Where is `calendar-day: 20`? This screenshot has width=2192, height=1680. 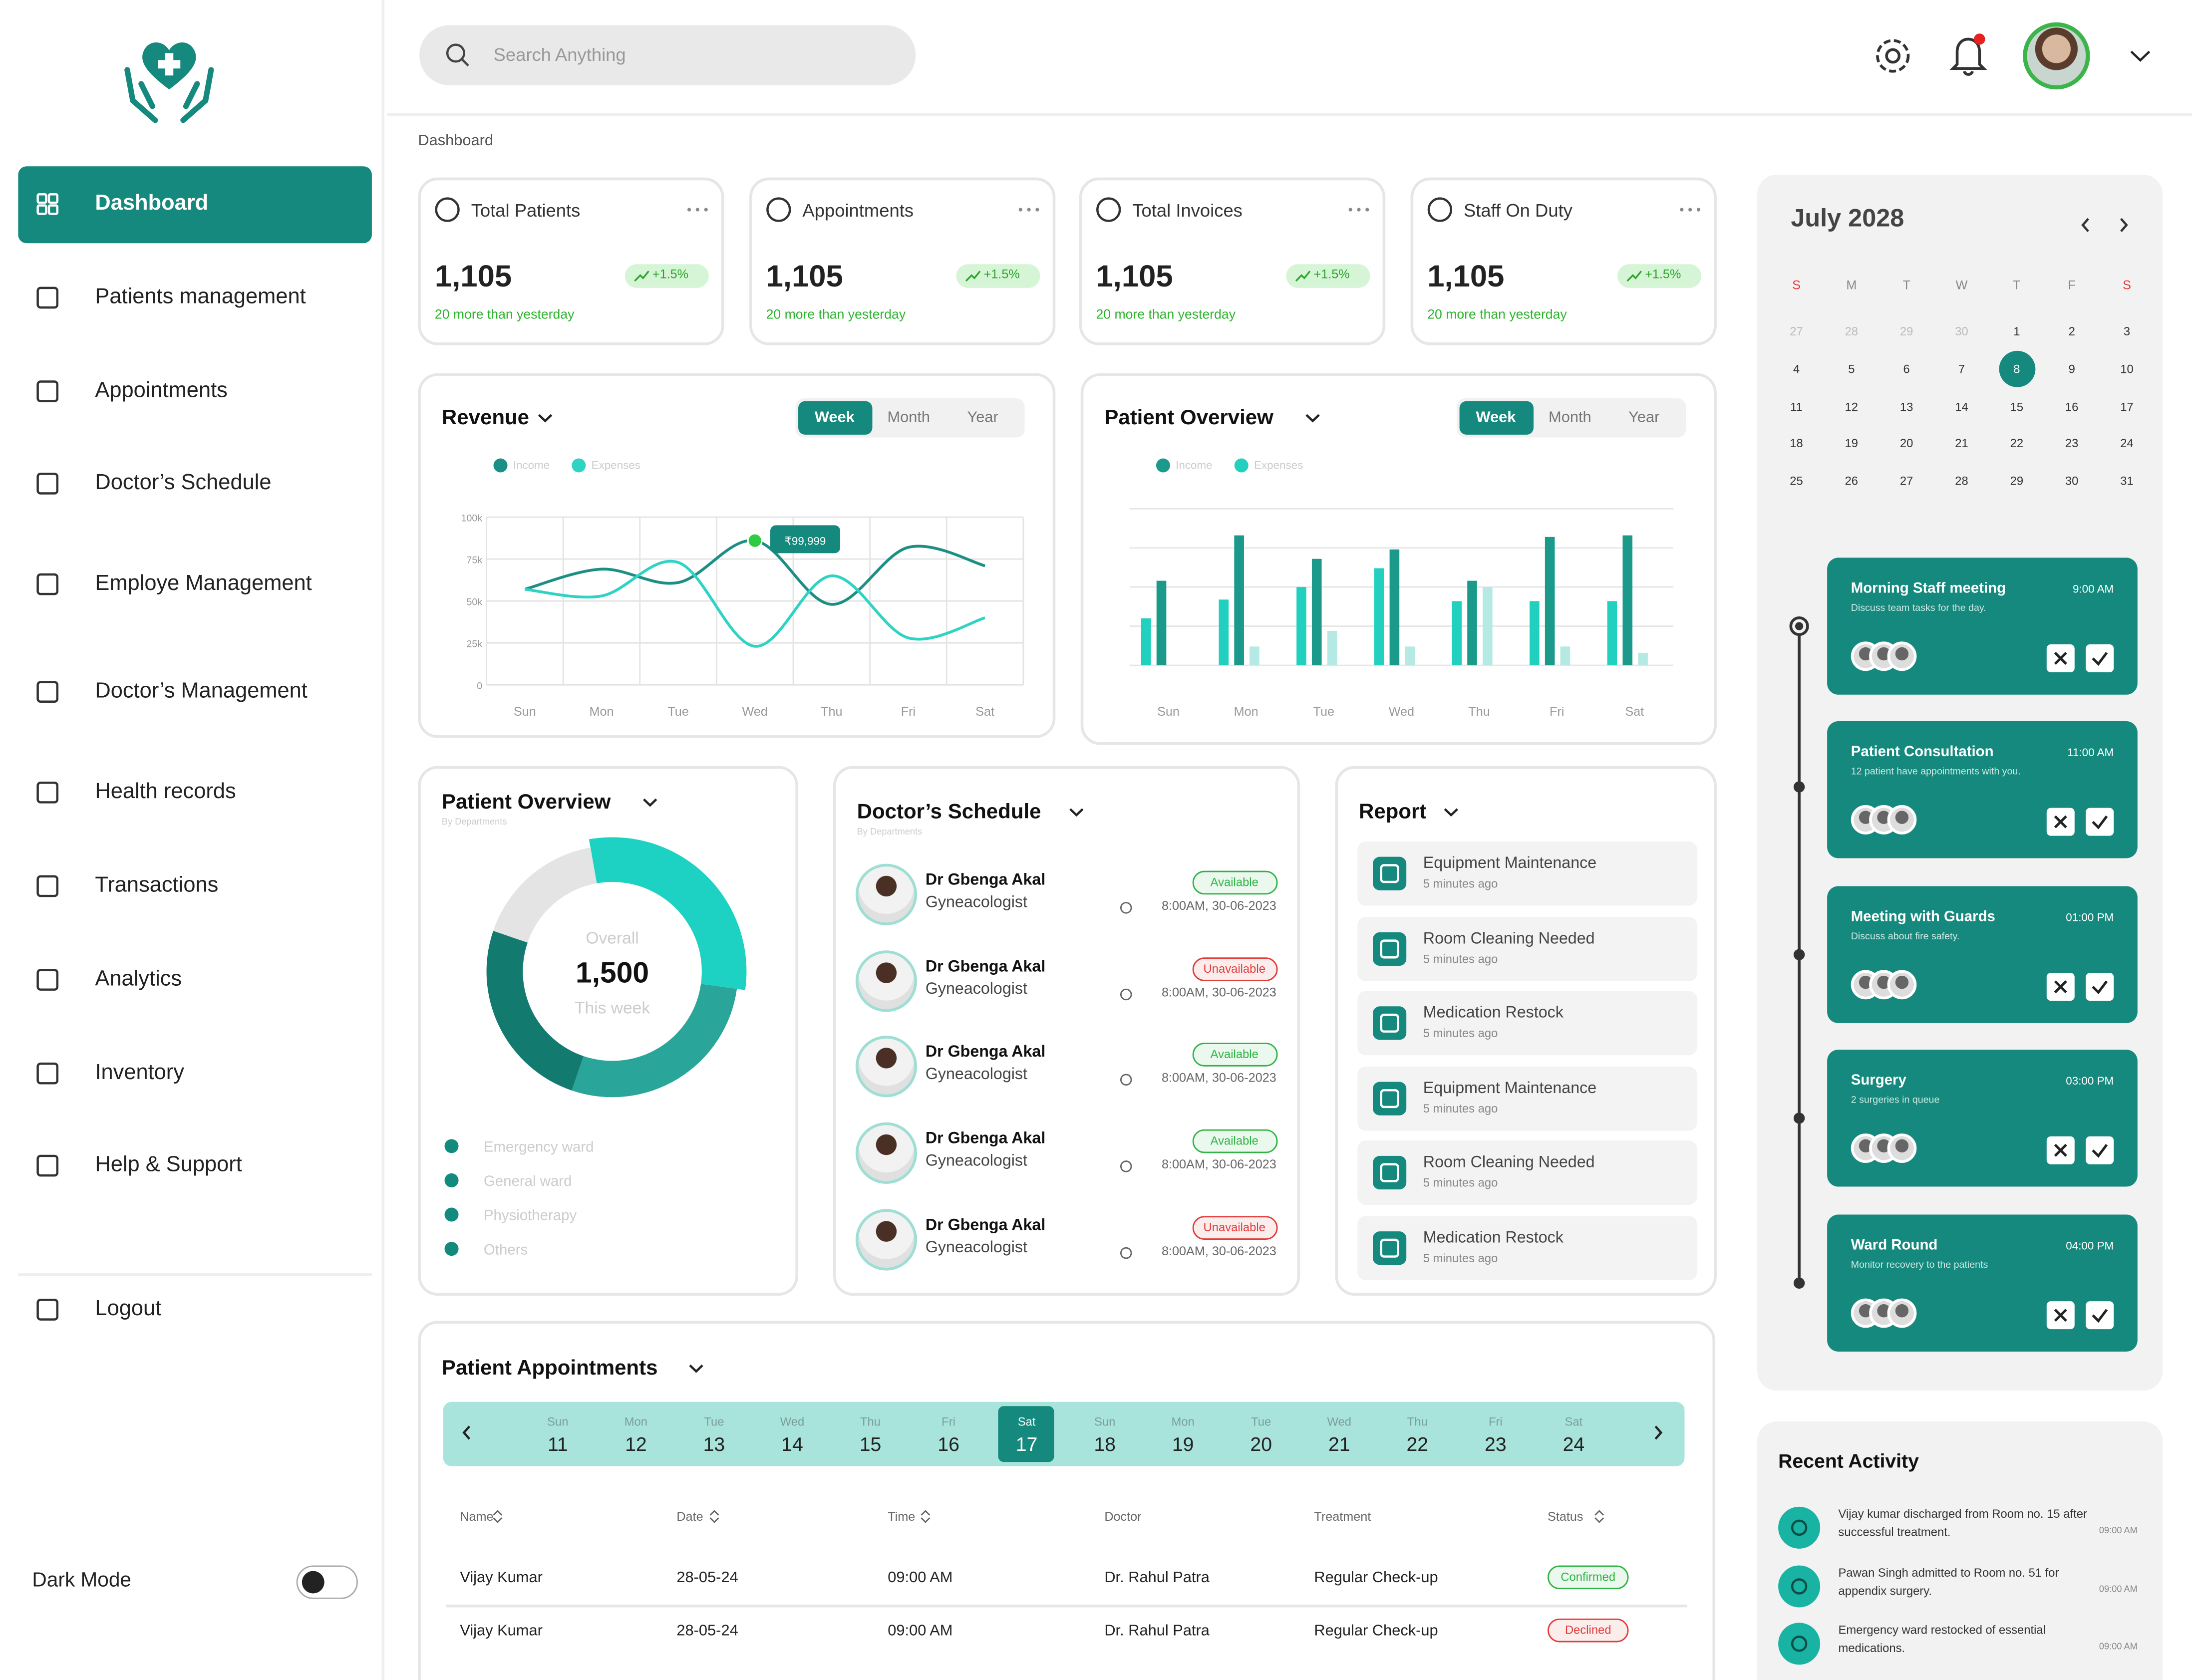
calendar-day: 20 is located at coordinates (1906, 443).